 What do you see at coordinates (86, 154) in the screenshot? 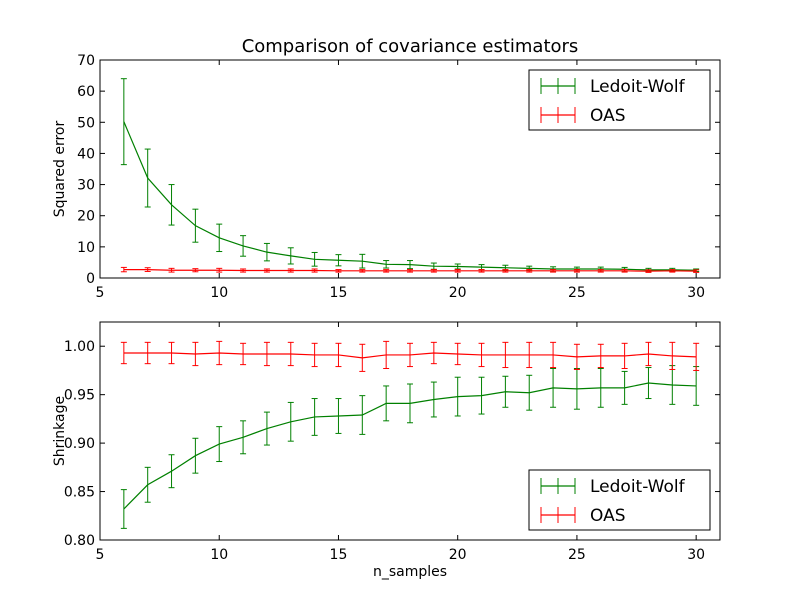
I see `y-tick-label: 40` at bounding box center [86, 154].